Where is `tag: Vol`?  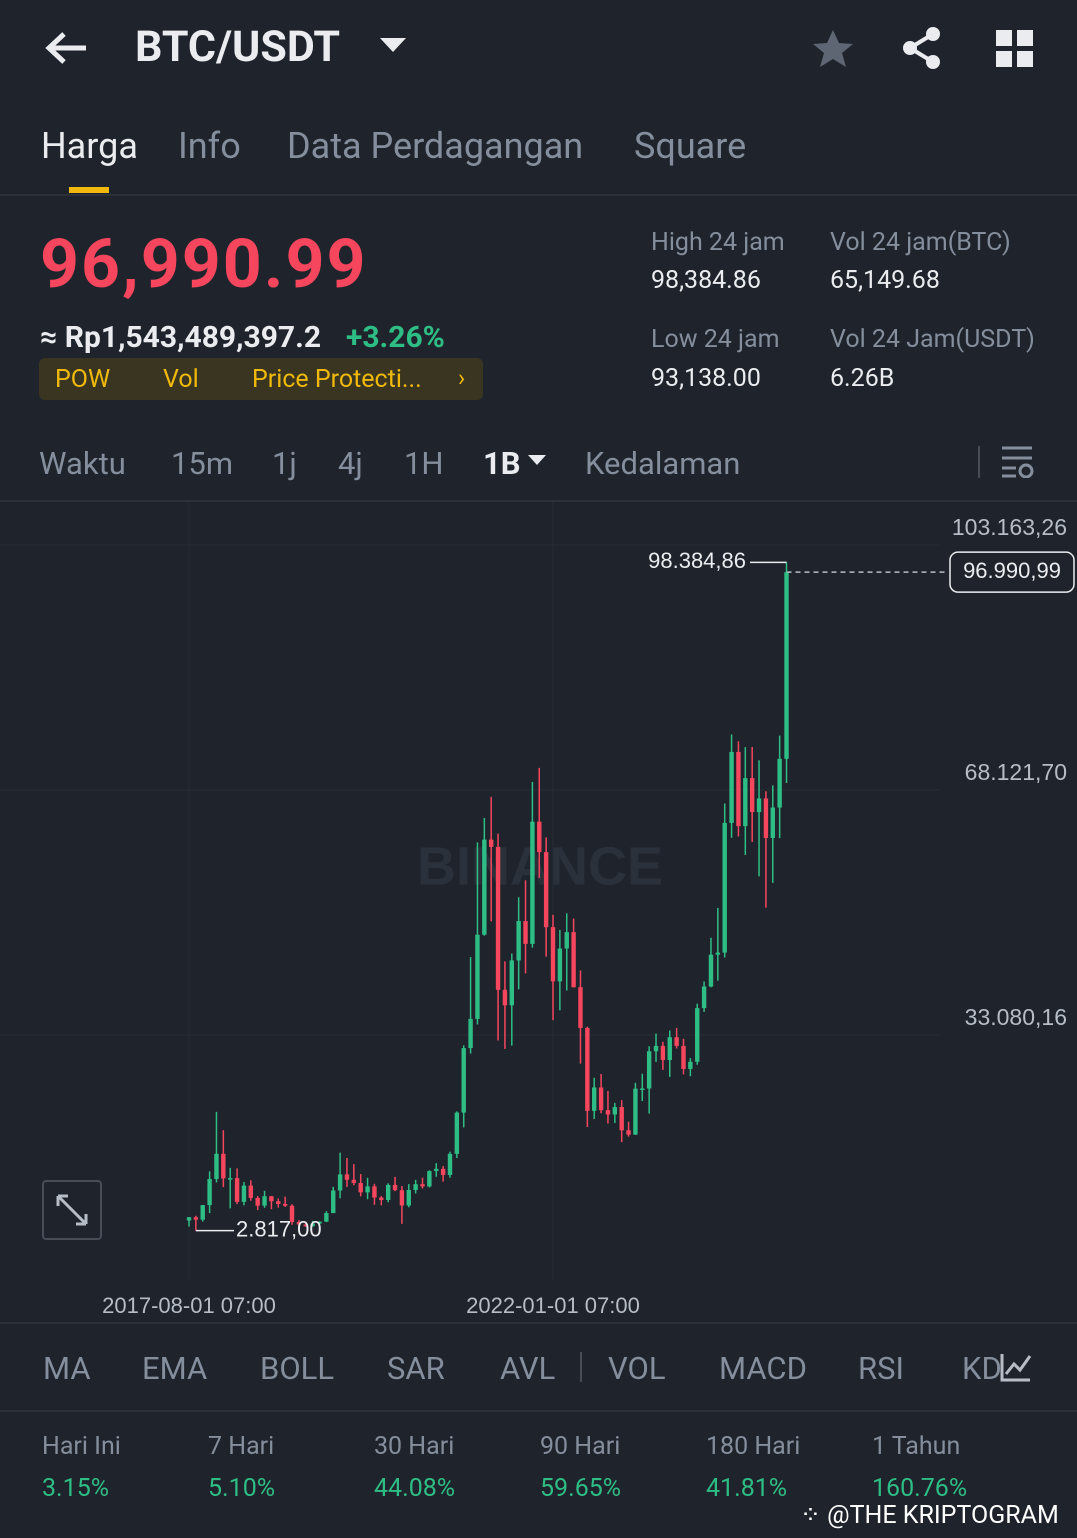
tag: Vol is located at coordinates (181, 379).